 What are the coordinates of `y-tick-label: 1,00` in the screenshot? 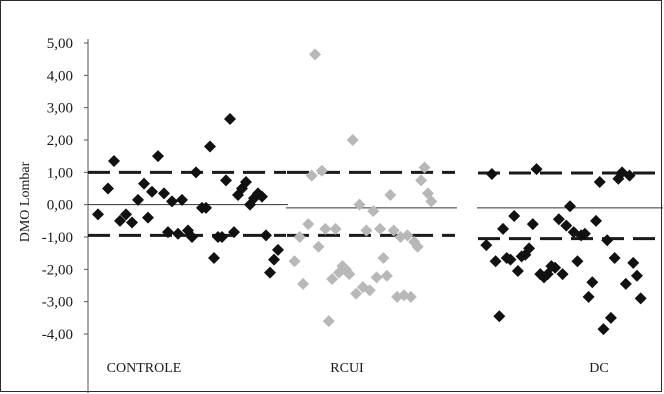 It's located at (60, 173).